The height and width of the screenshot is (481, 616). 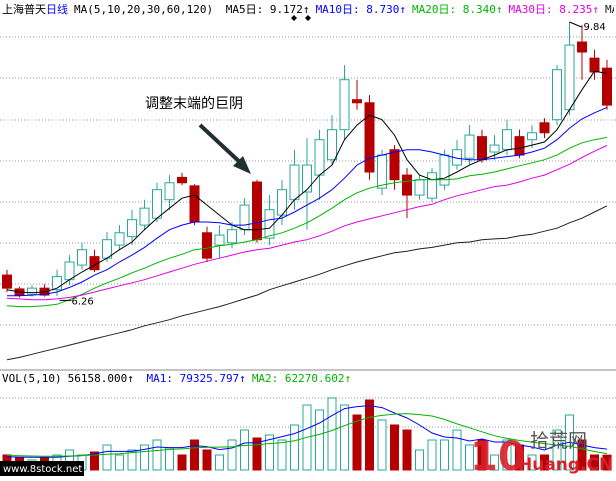 I want to click on annotation-arrowhead, so click(x=242, y=165).